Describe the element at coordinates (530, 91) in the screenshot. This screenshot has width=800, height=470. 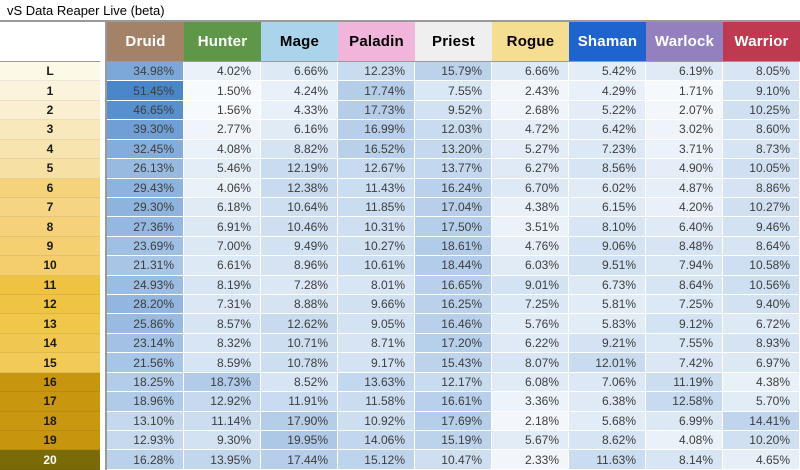
I see `cell-1-rogue: 2.43%` at that location.